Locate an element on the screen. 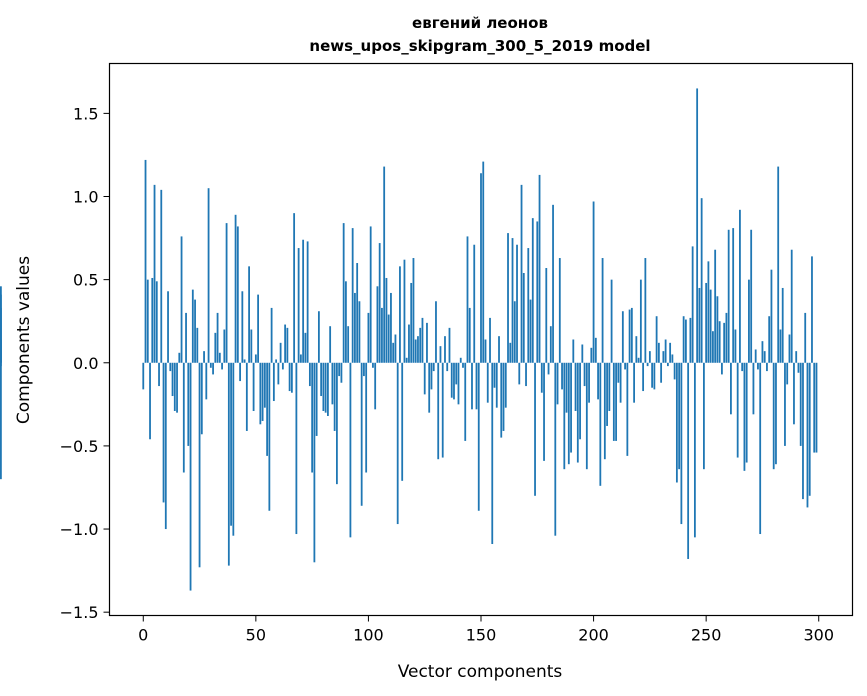 Image resolution: width=867 pixels, height=696 pixels. x-tick-label: 300 is located at coordinates (818, 635).